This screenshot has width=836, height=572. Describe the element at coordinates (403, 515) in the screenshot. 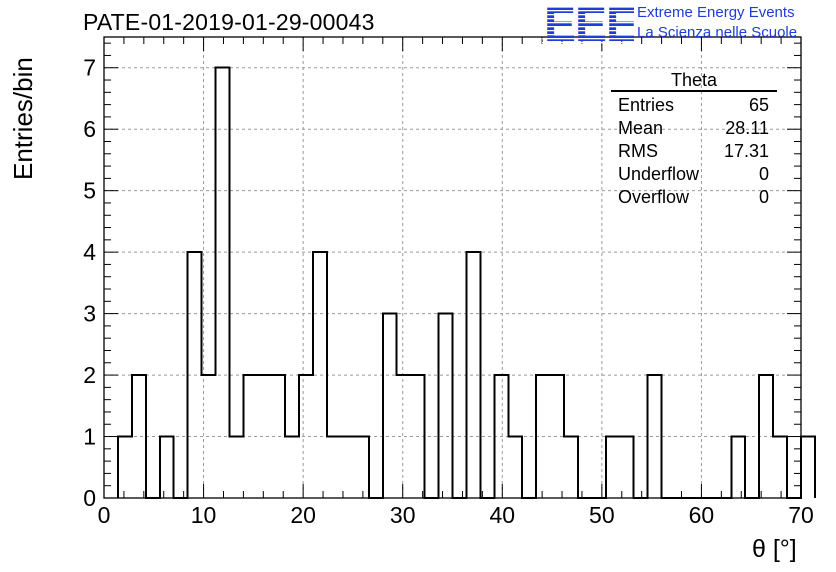

I see `x-tick-label: 30` at that location.